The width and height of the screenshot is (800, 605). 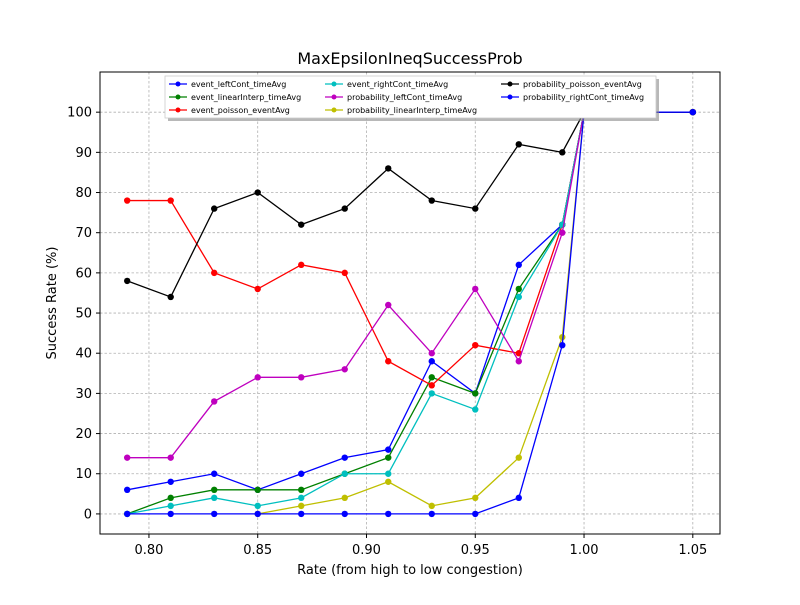 What do you see at coordinates (83, 153) in the screenshot?
I see `y-tick-label: 90` at bounding box center [83, 153].